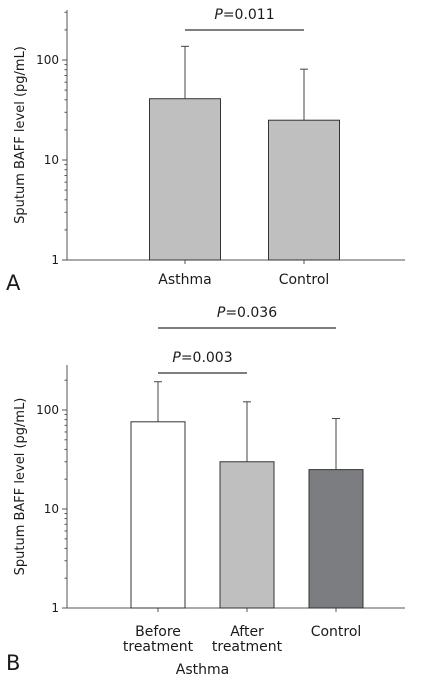  Describe the element at coordinates (336, 632) in the screenshot. I see `panel-b-category-label: Control` at that location.